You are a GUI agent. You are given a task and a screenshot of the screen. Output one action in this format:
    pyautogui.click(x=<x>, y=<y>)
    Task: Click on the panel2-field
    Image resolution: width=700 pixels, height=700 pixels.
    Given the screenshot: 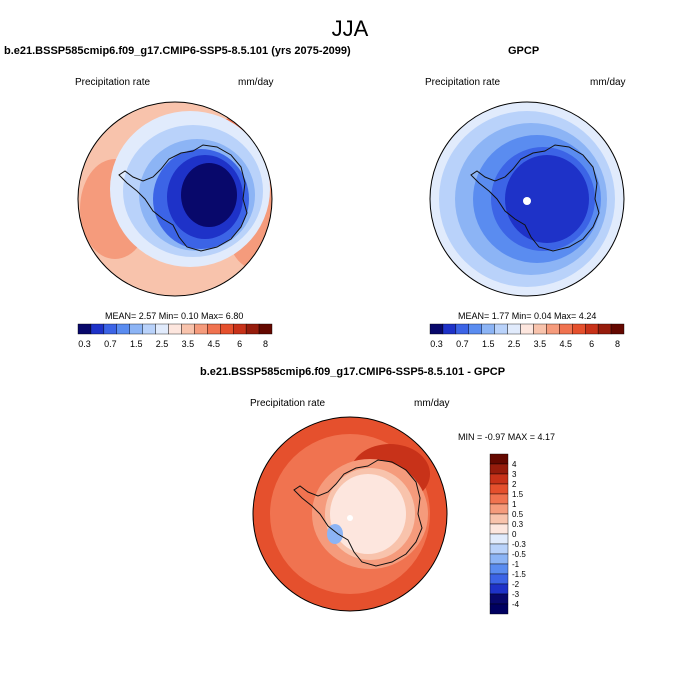 What is the action you would take?
    pyautogui.click(x=527, y=199)
    